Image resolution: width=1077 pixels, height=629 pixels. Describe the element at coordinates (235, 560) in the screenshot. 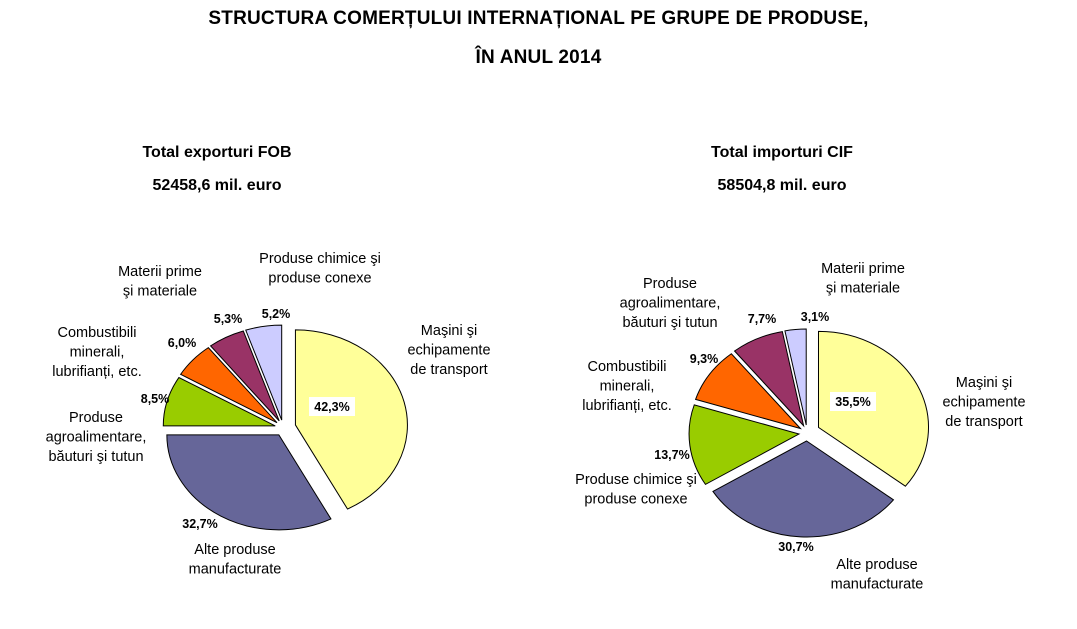

I see `export-category-label-alte-produse-manufacturate: Alte produse manufacturate` at that location.